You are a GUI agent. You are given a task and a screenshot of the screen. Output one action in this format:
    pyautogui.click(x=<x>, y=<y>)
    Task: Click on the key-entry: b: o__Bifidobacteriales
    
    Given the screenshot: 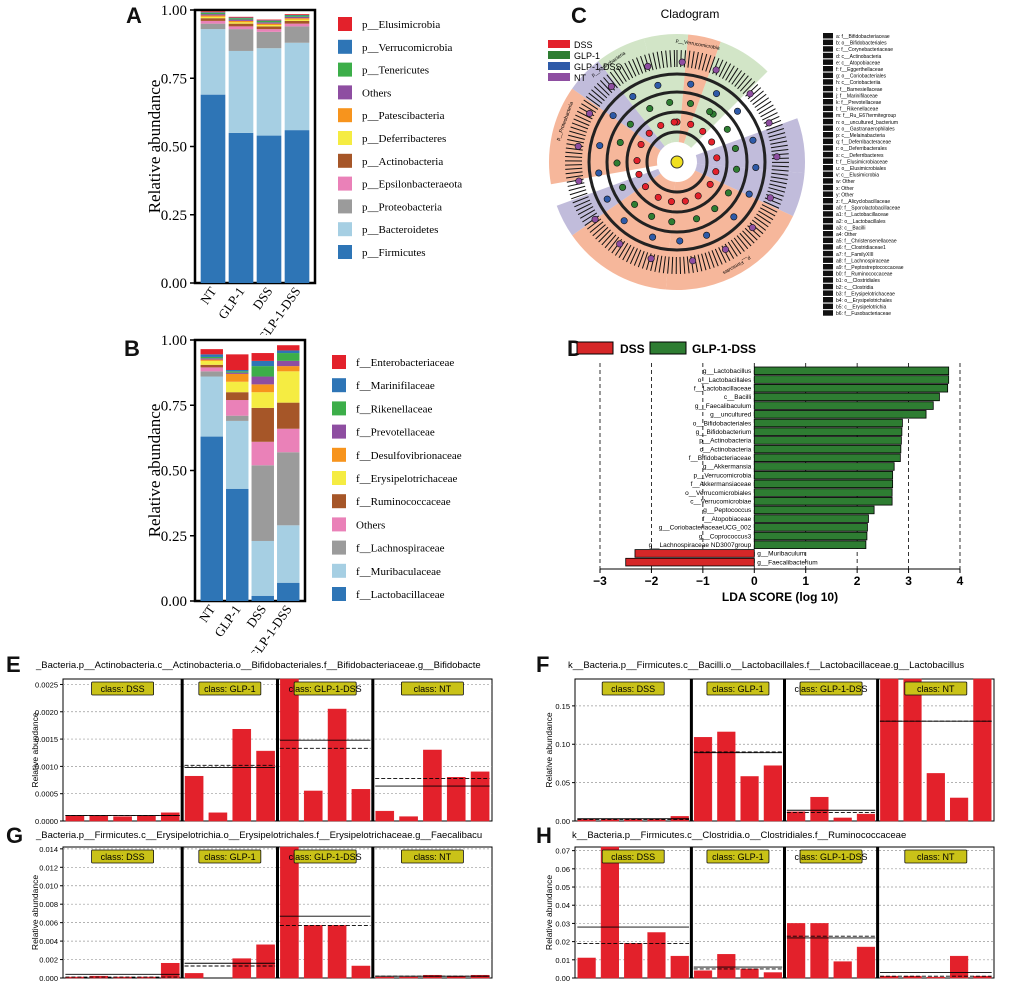 What is the action you would take?
    pyautogui.click(x=861, y=44)
    